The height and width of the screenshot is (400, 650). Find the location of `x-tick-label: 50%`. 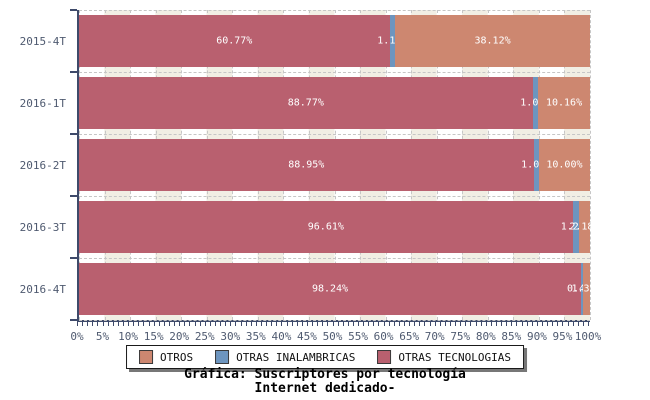

x-tick-label: 50% is located at coordinates (332, 336).